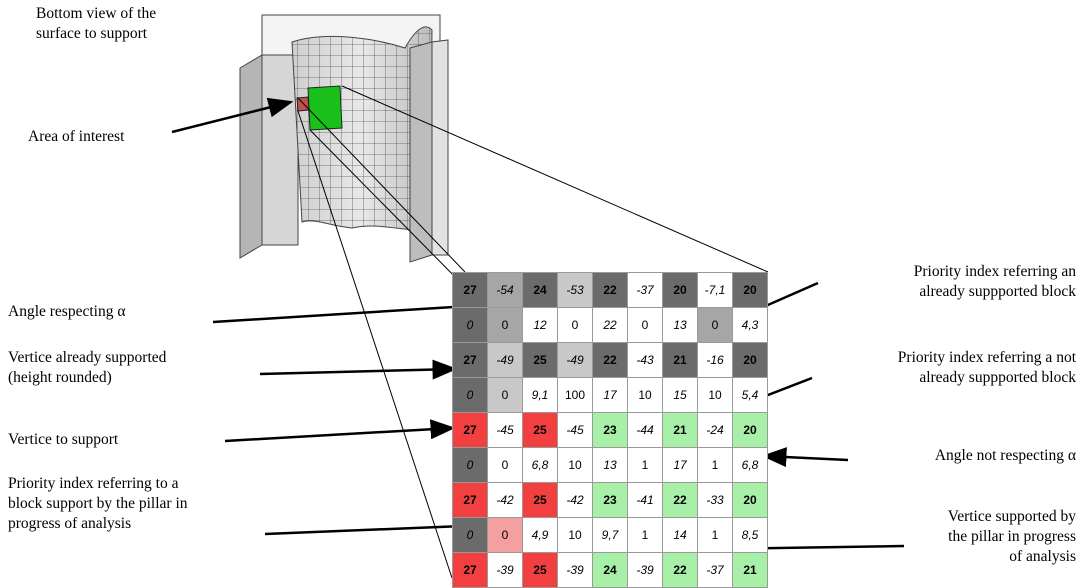  What do you see at coordinates (715, 500) in the screenshot?
I see `grid-cell: -33` at bounding box center [715, 500].